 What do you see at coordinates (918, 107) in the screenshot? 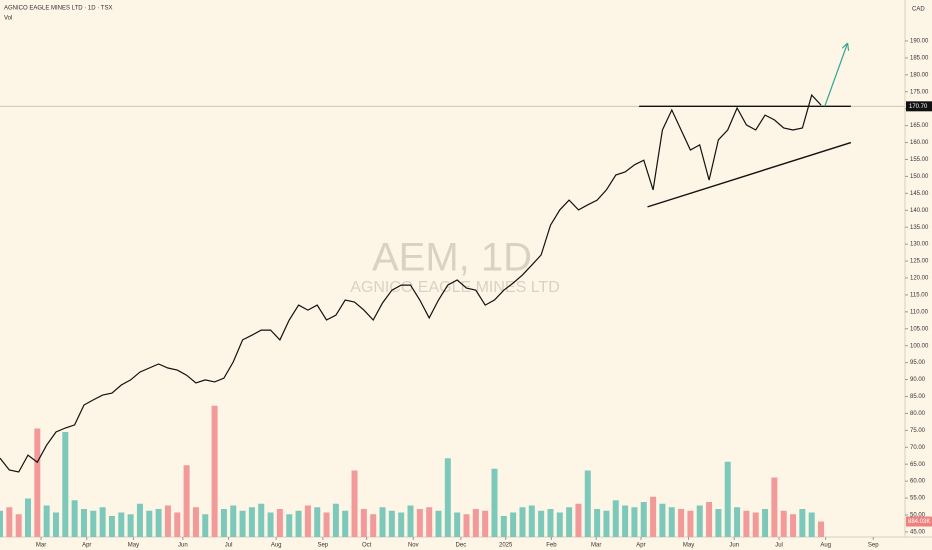
I see `last-price-label: 170.70` at bounding box center [918, 107].